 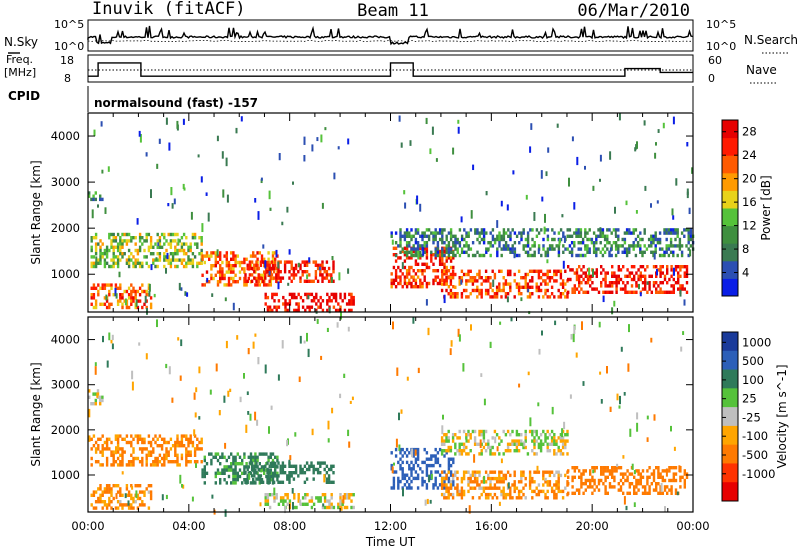 I want to click on velocity-colorbar-swatch, so click(x=730, y=417).